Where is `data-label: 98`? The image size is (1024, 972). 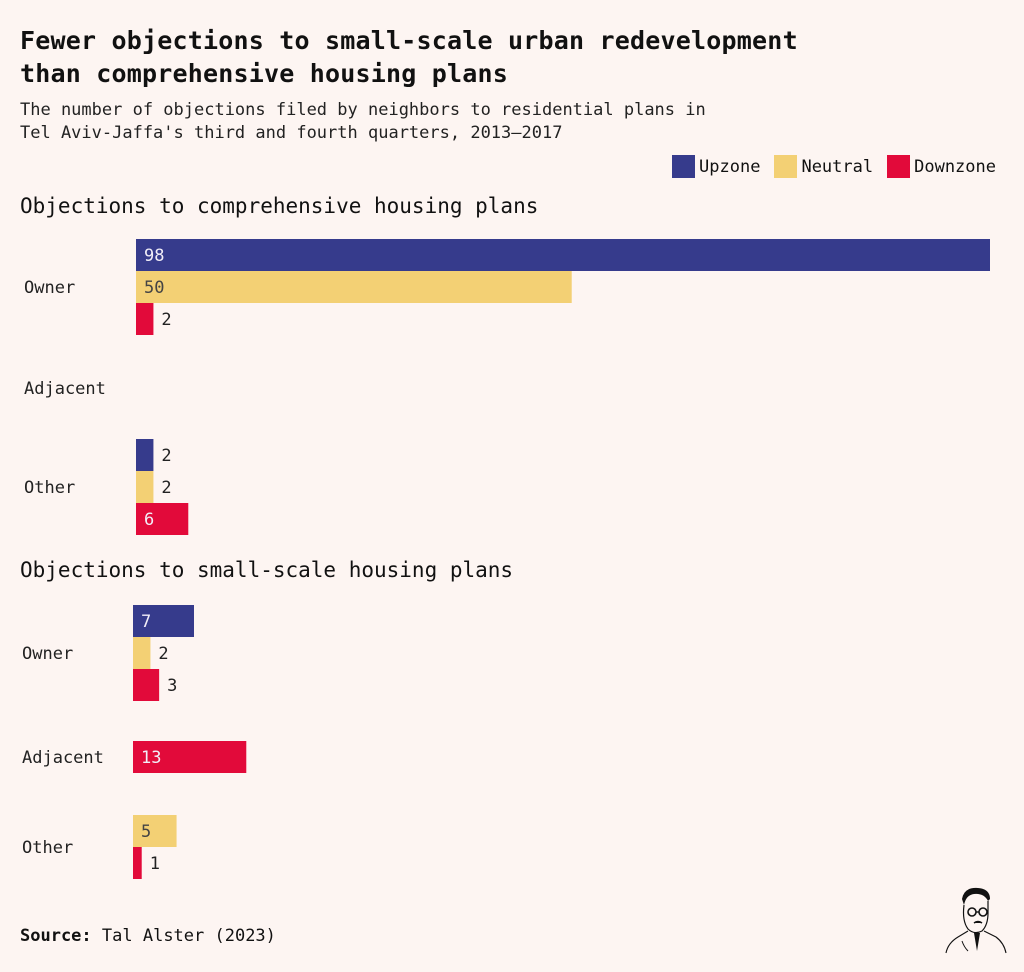
data-label: 98 is located at coordinates (154, 256).